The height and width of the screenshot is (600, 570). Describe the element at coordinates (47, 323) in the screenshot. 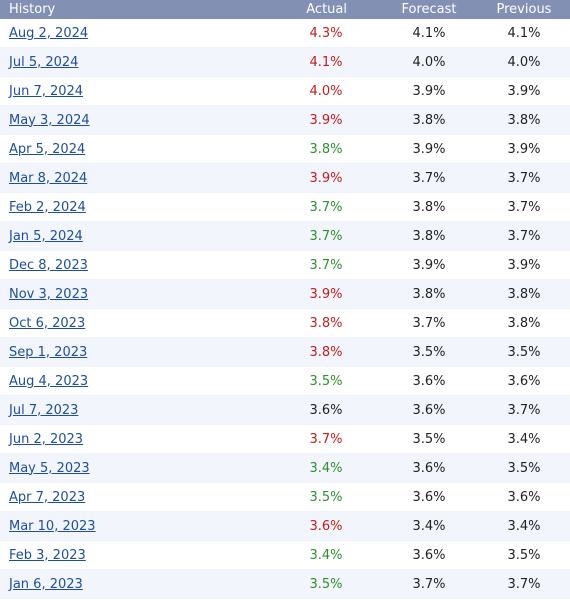

I see `release-date-link: Oct 6, 2023` at that location.